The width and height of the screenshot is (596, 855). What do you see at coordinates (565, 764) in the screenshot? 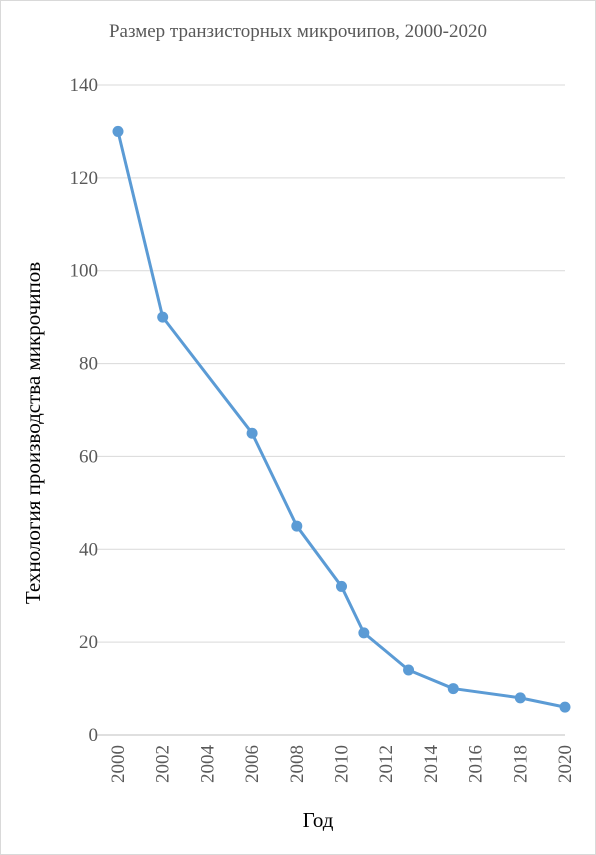
I see `x-tick-label: 2020` at bounding box center [565, 764].